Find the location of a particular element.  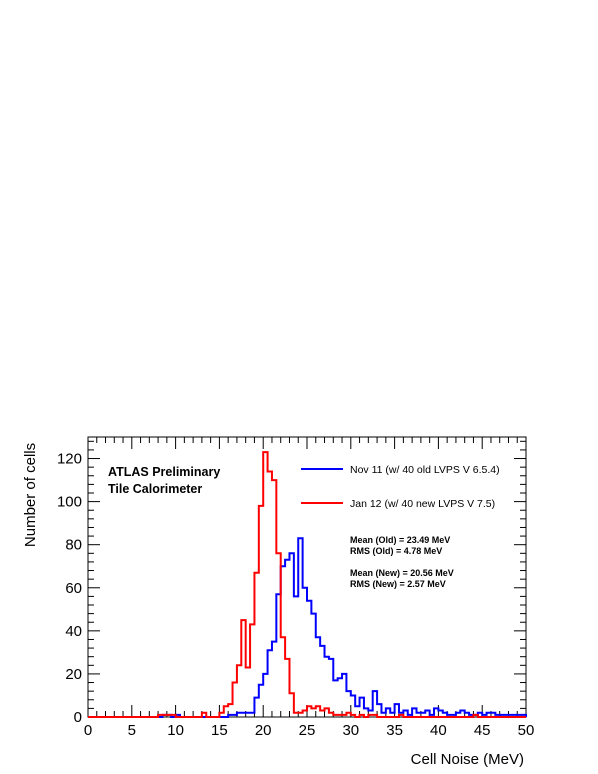

x-tick-label: 30 is located at coordinates (350, 730).